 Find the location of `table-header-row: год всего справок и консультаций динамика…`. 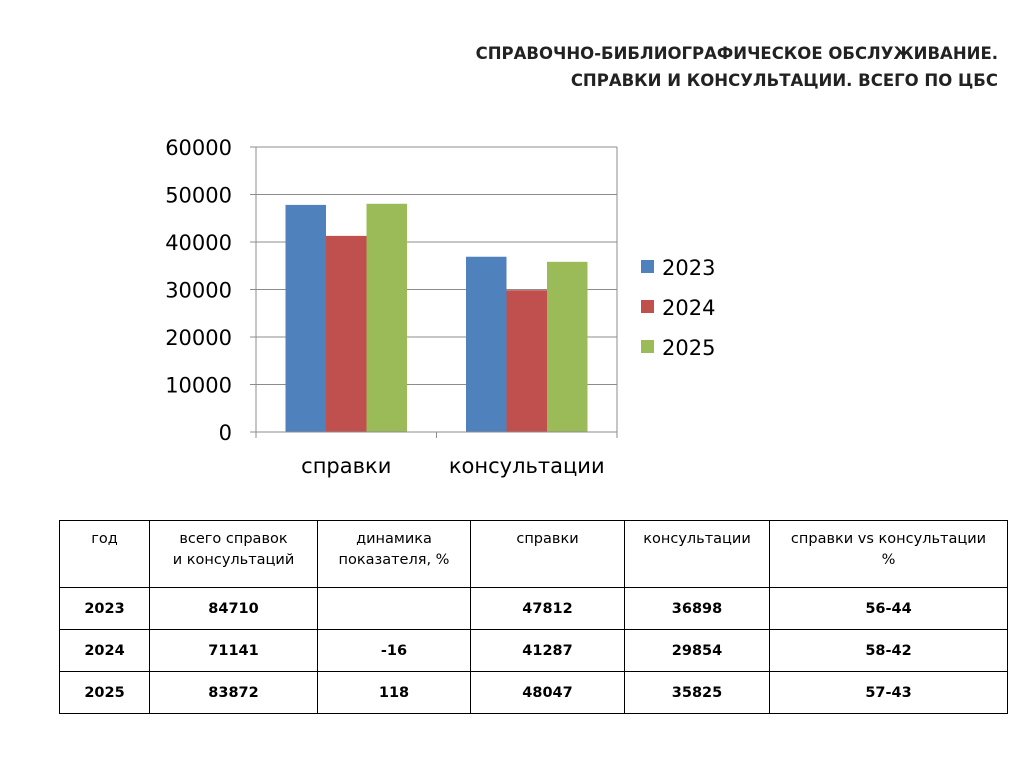

table-header-row: год всего справок и консультаций динамика… is located at coordinates (533, 554).